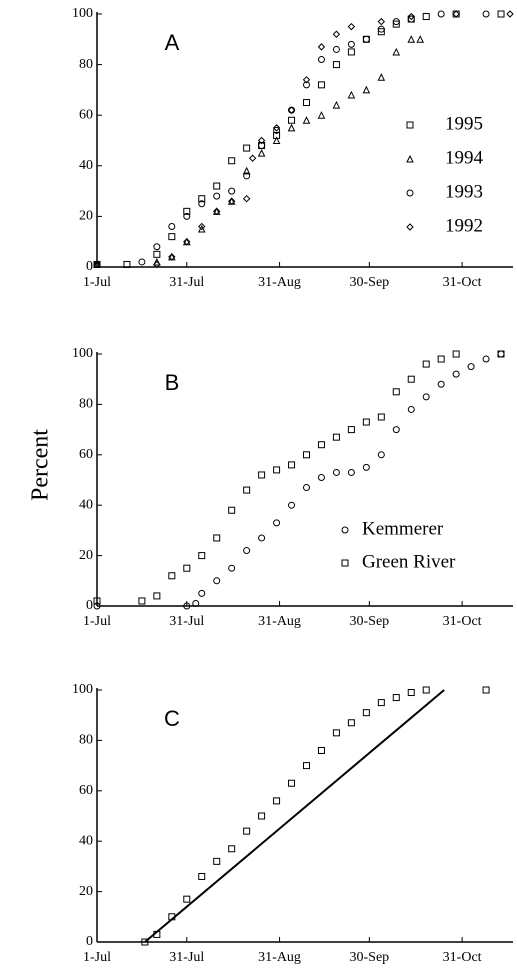 This screenshot has width=517, height=971. Describe the element at coordinates (86, 504) in the screenshot. I see `y-tick-label: 40` at that location.